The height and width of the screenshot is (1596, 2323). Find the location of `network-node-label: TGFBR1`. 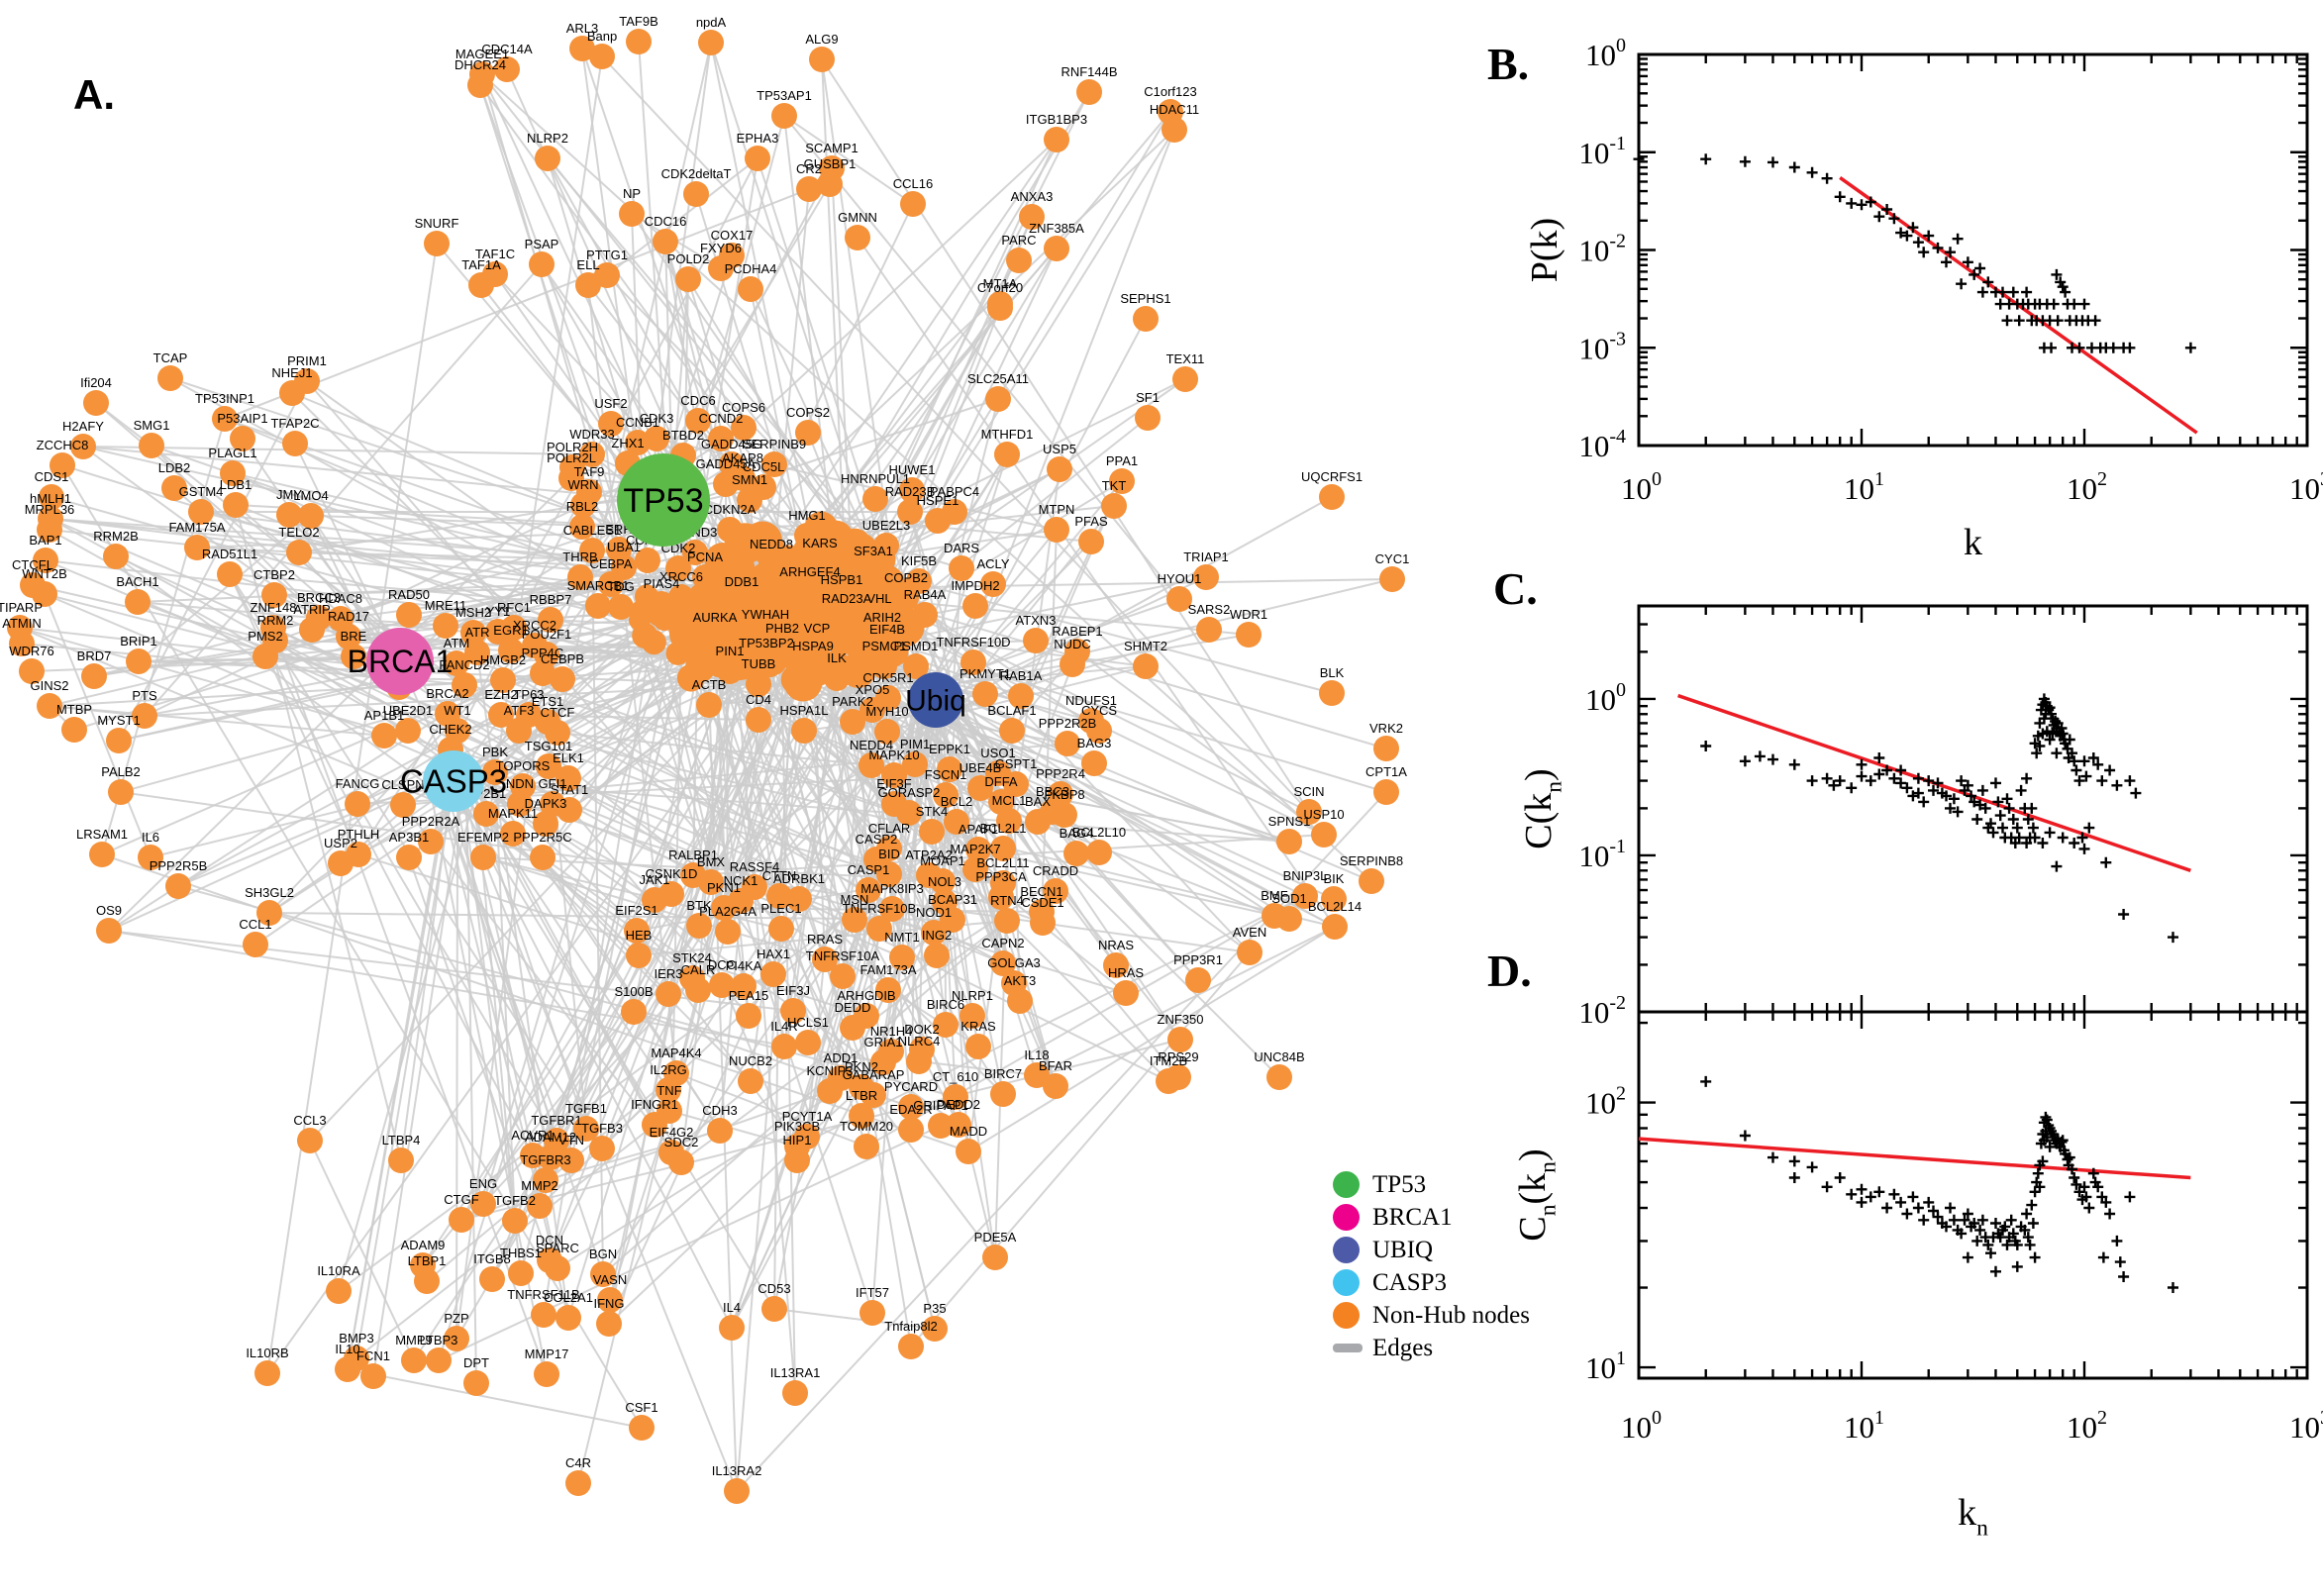

network-node-label: TGFBR1 is located at coordinates (556, 1120).